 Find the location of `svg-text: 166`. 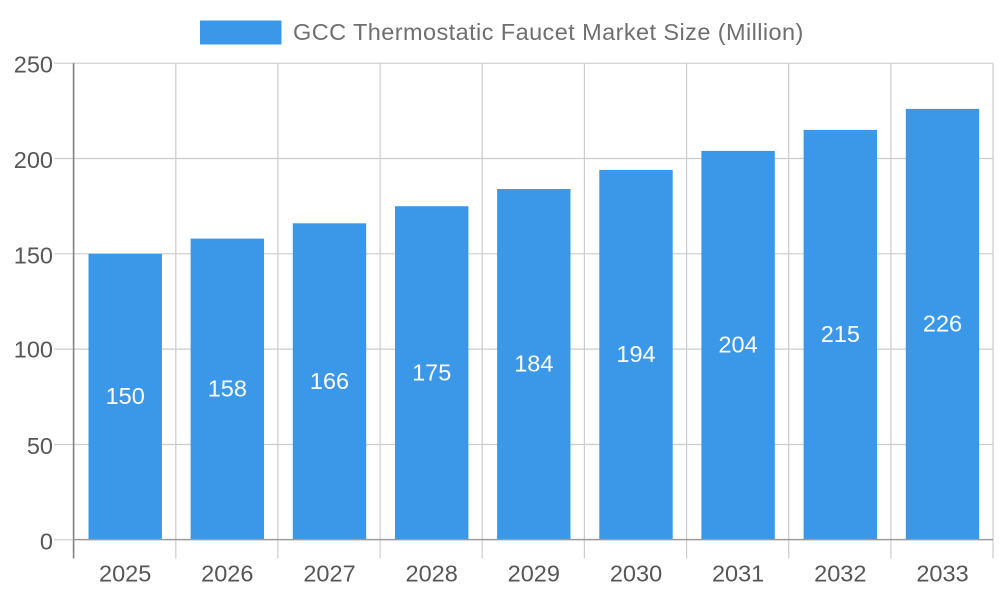

svg-text: 166 is located at coordinates (329, 381).